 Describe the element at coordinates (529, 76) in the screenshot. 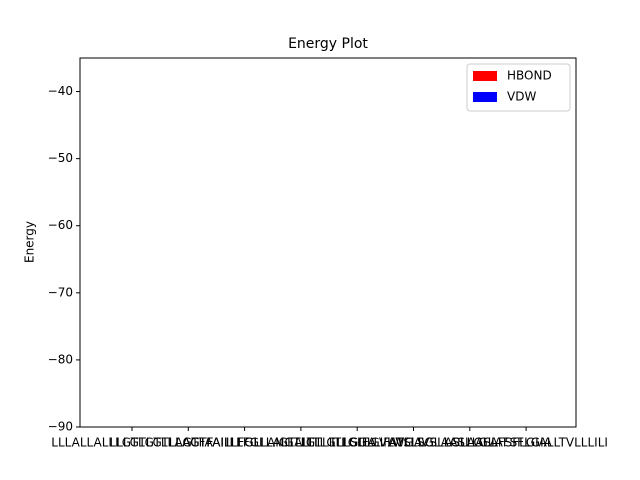

I see `legend-label: HBOND` at that location.